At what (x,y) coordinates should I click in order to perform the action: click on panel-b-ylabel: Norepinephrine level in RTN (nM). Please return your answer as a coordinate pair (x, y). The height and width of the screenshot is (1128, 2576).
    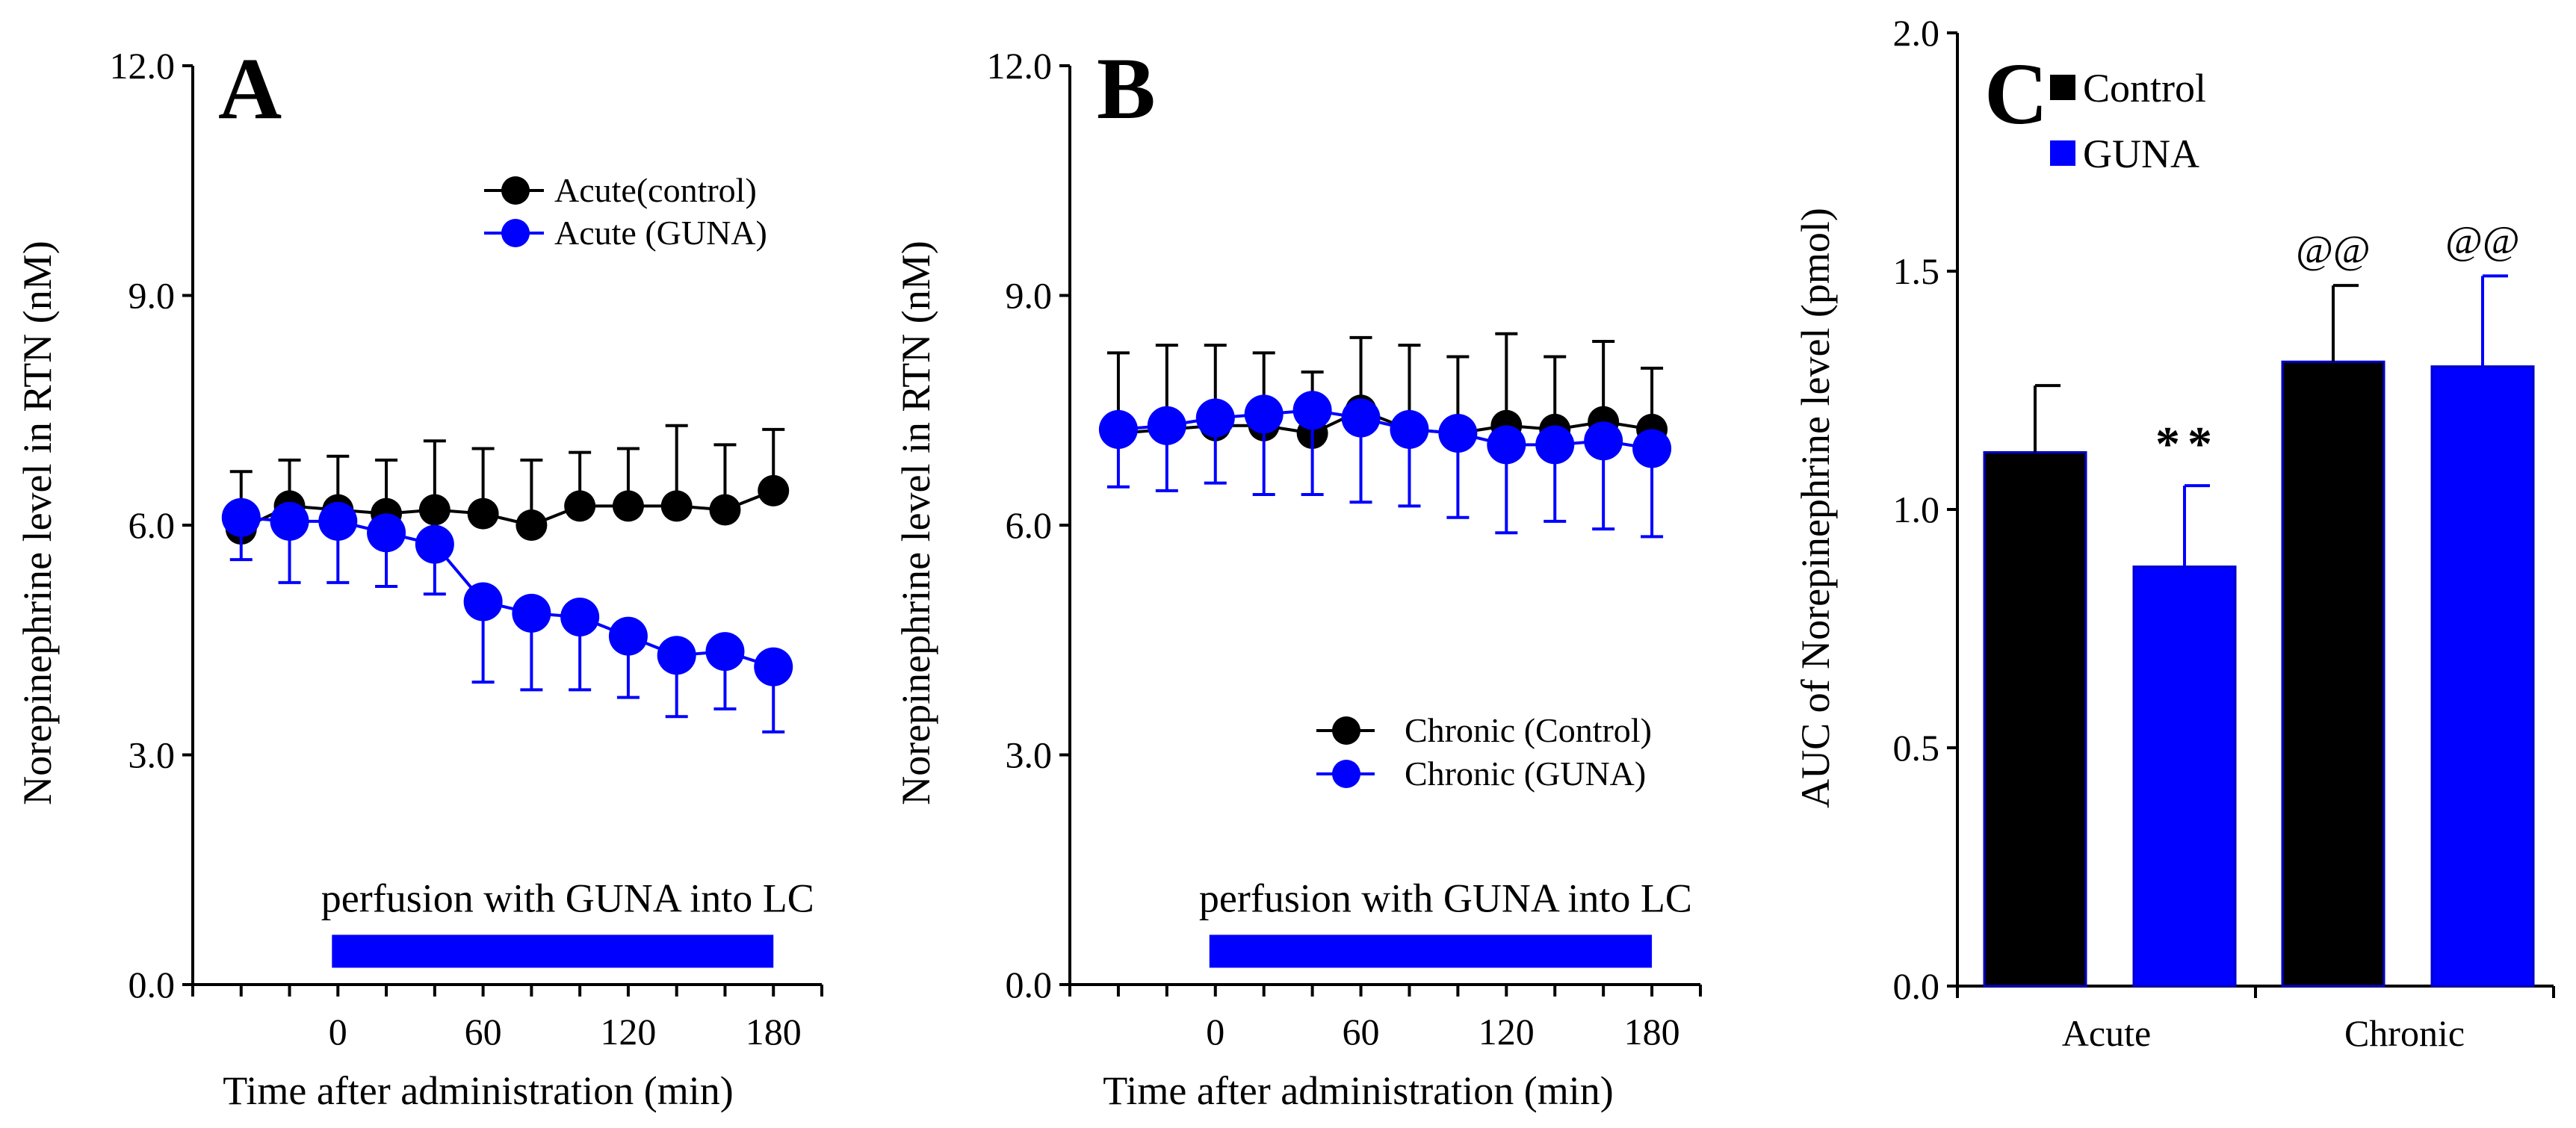
    Looking at the image, I should click on (916, 523).